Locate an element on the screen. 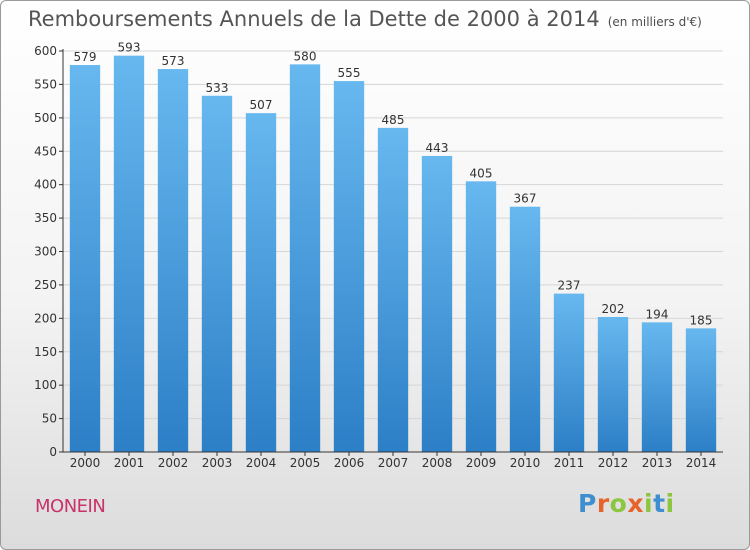 The height and width of the screenshot is (550, 750). y-tick-label: 550 is located at coordinates (45, 84).